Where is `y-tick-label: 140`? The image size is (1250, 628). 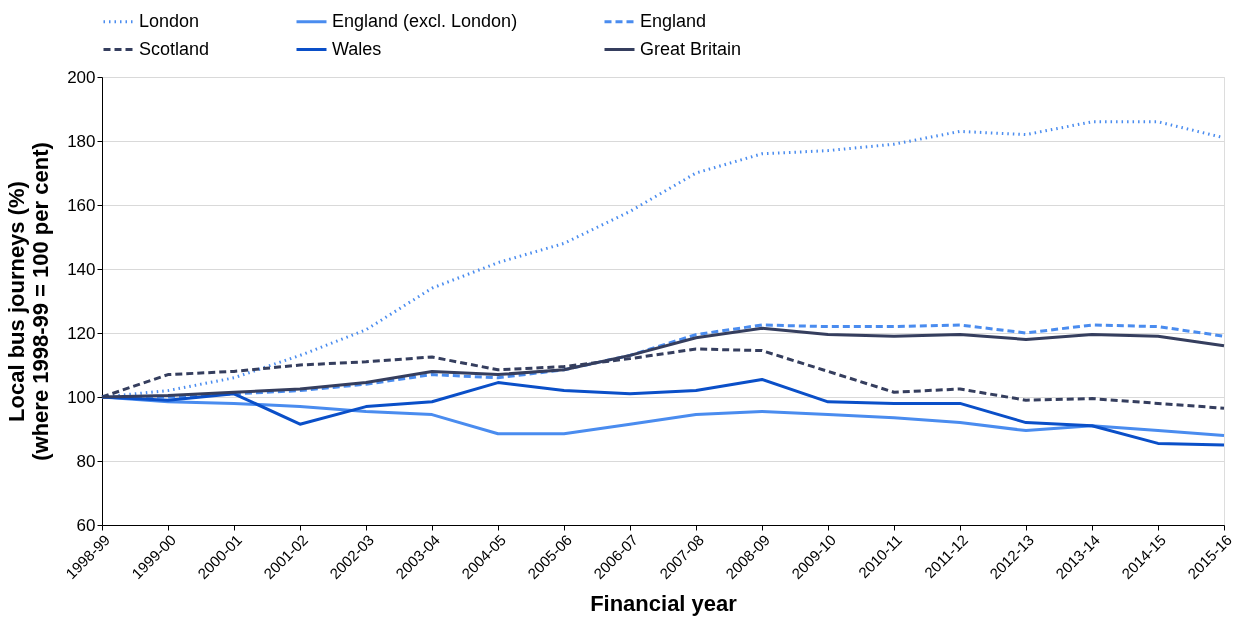
y-tick-label: 140 is located at coordinates (81, 269).